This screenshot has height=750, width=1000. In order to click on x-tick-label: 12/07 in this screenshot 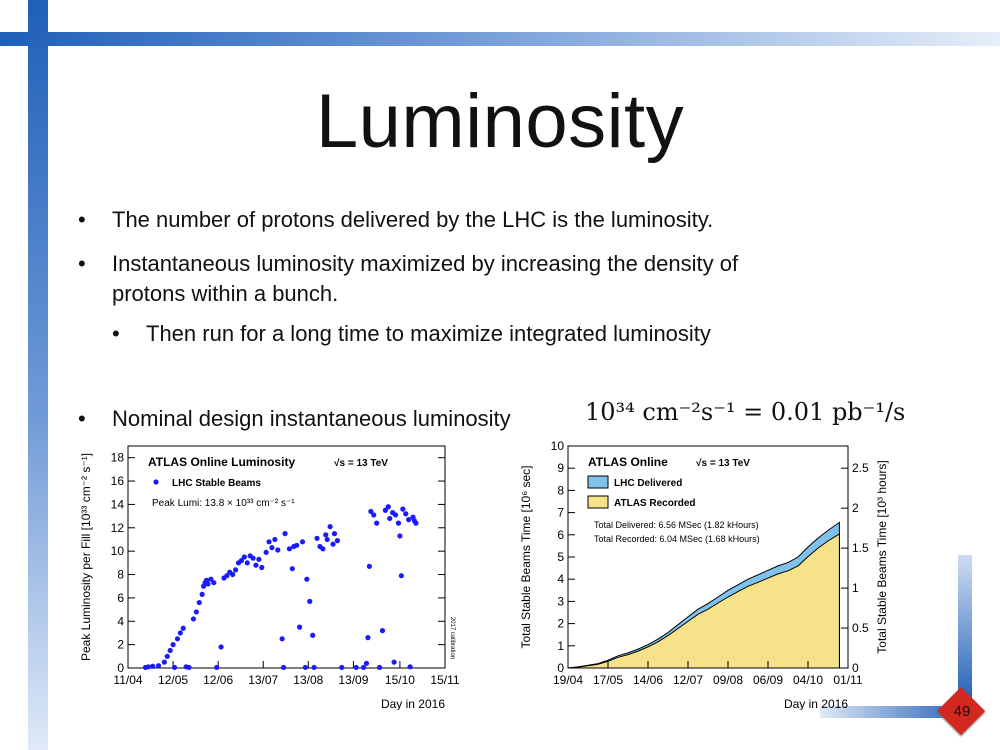, I will do `click(688, 680)`.